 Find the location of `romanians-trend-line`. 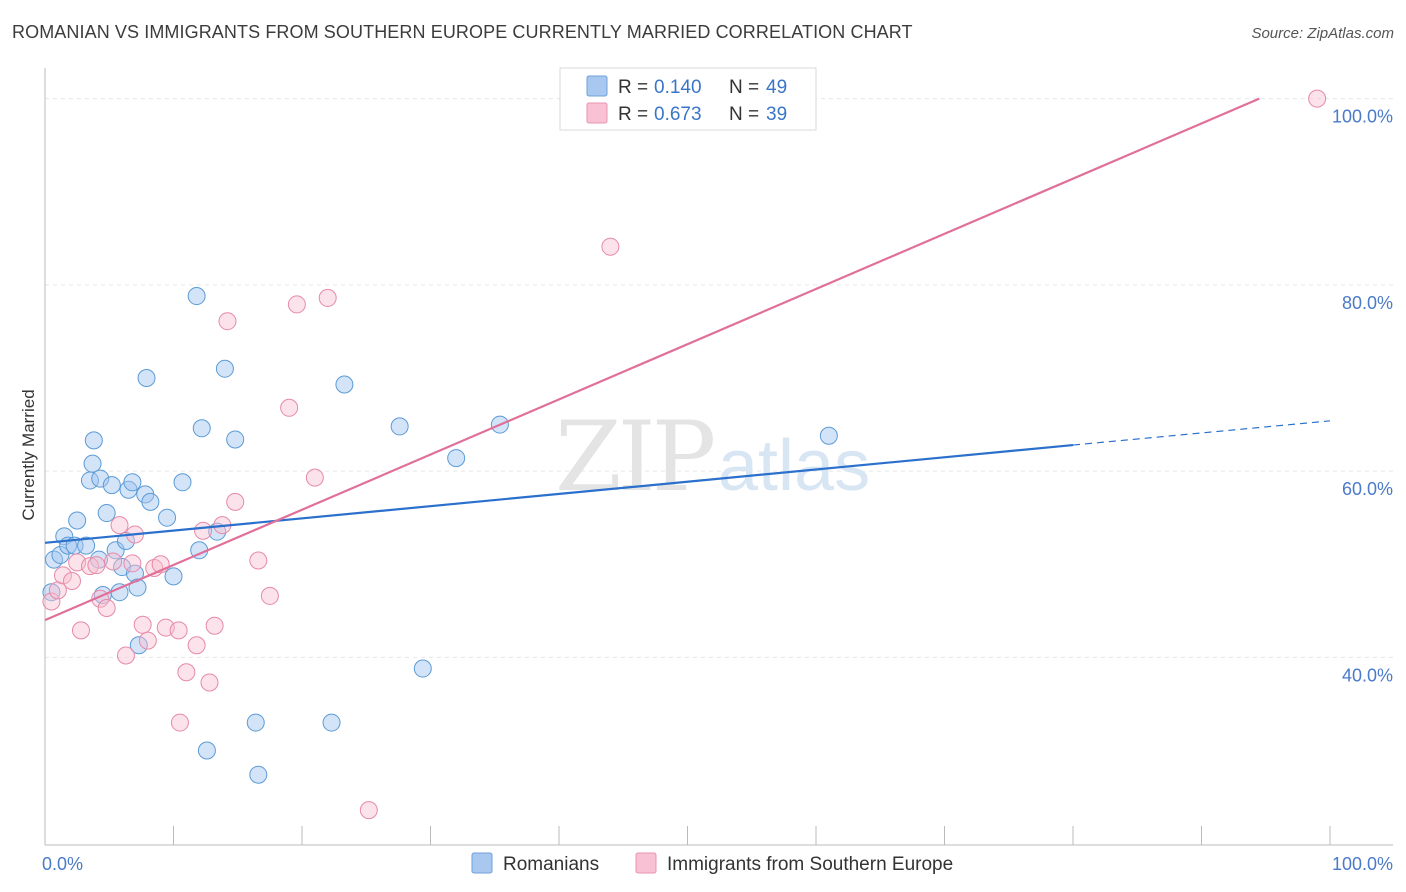

romanians-trend-line is located at coordinates (559, 493).